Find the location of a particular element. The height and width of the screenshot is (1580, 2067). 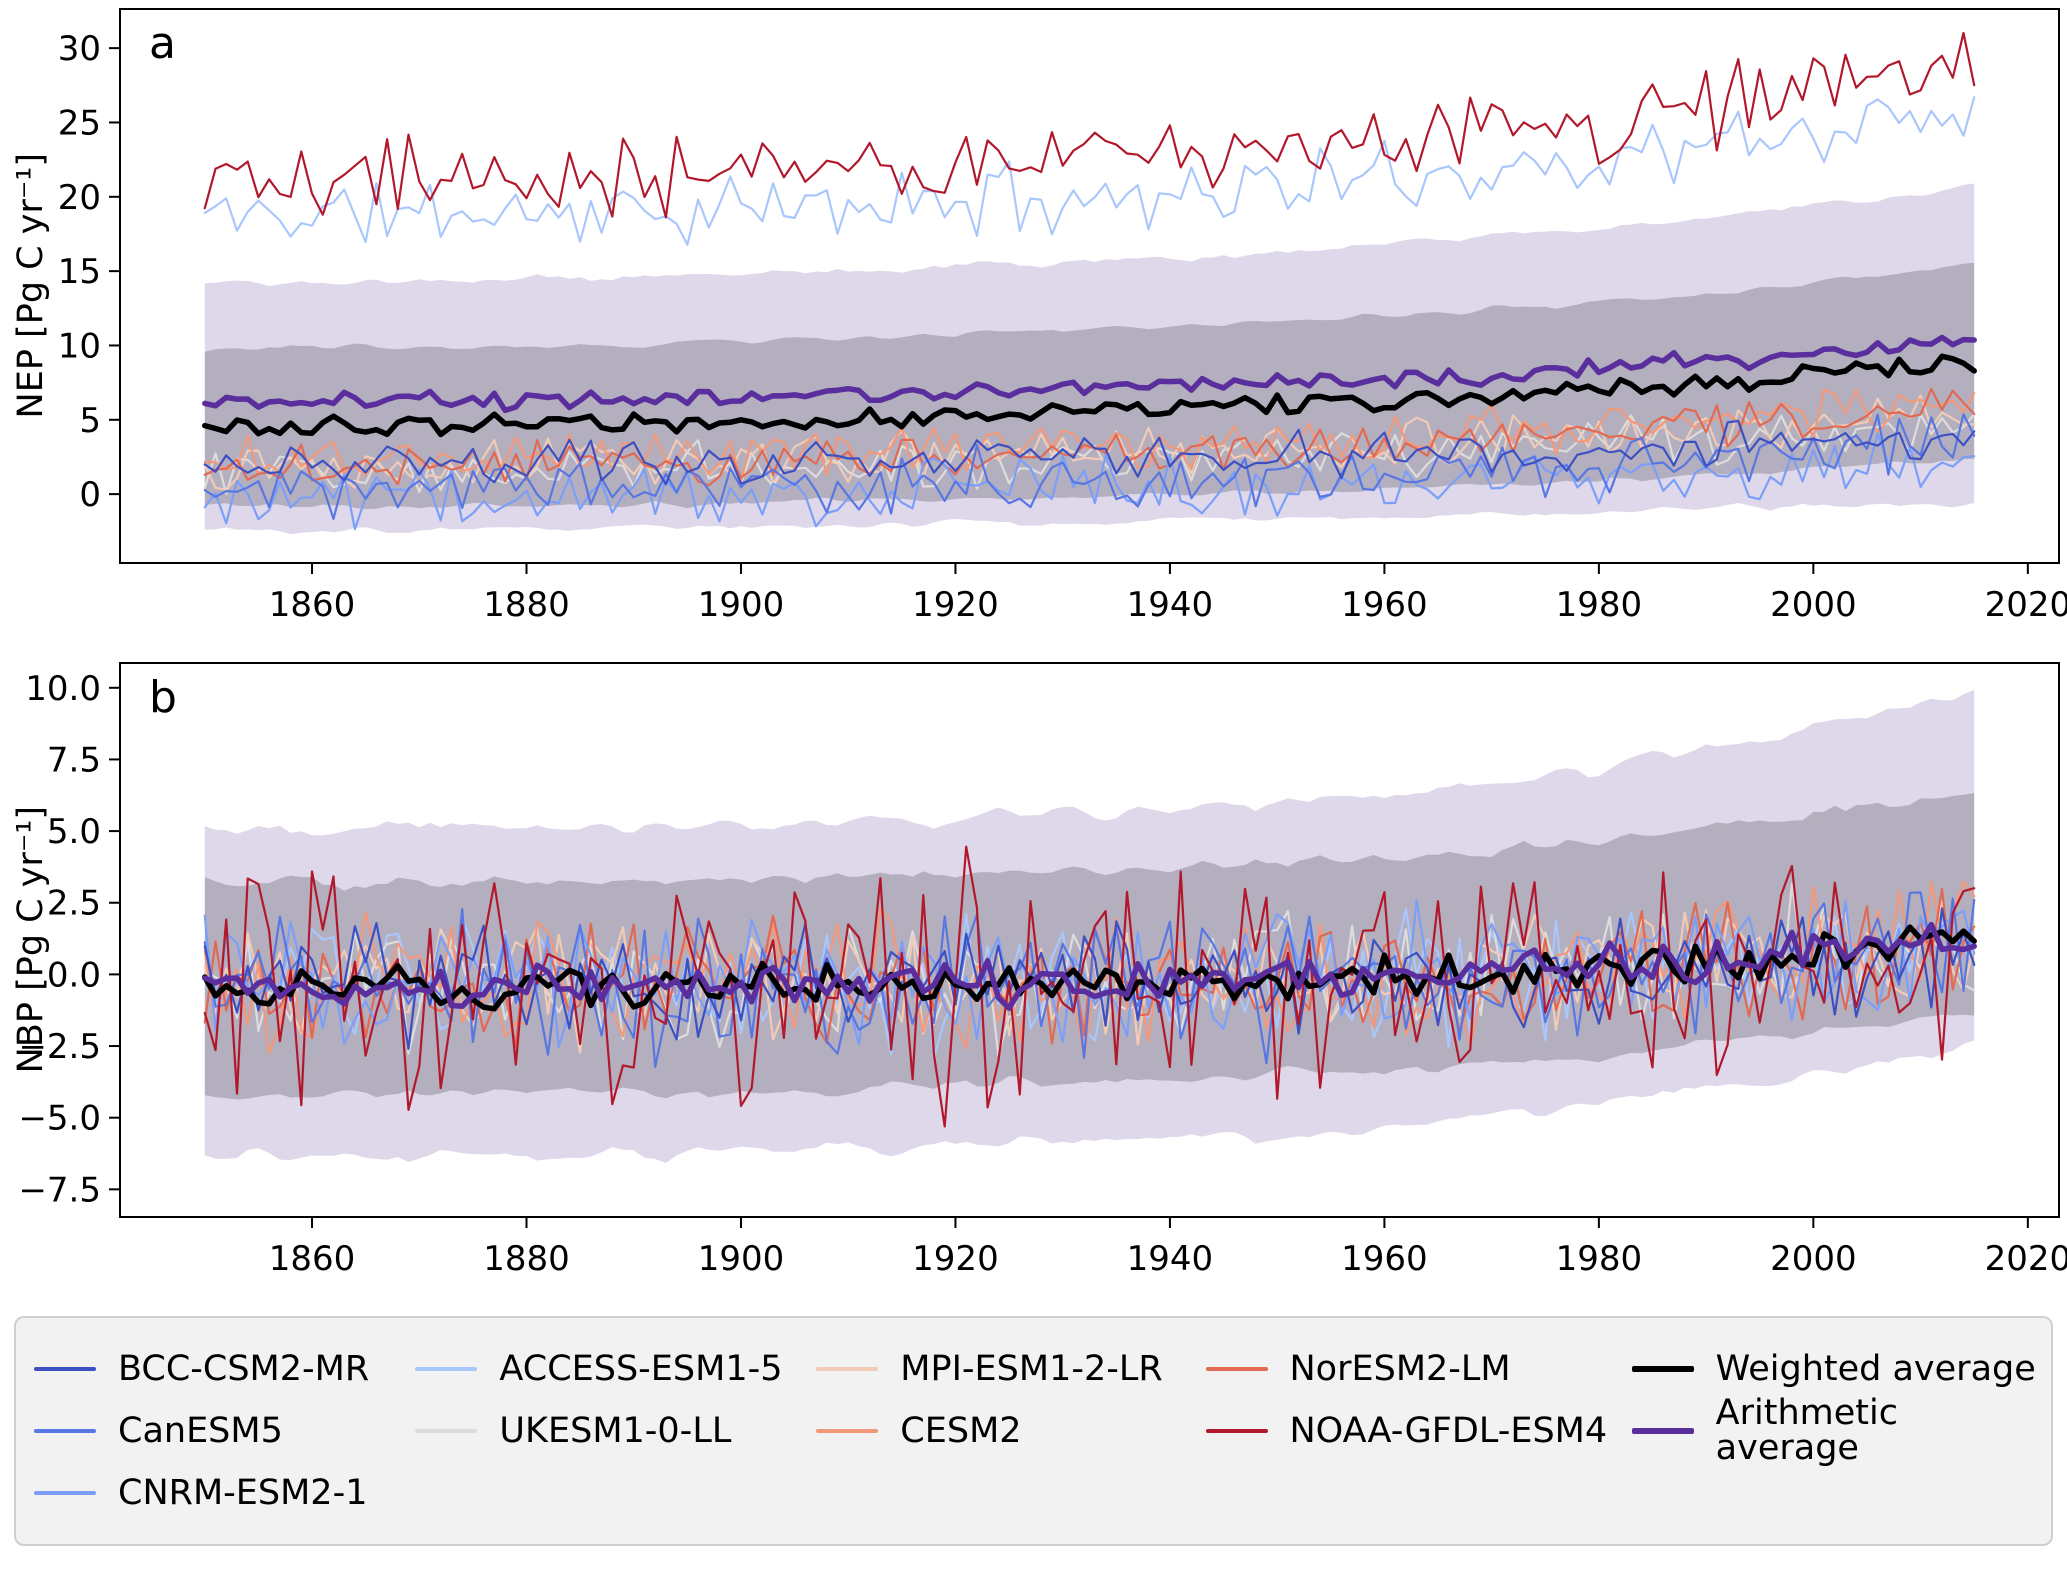

canesm5-line is located at coordinates (1089, 466).